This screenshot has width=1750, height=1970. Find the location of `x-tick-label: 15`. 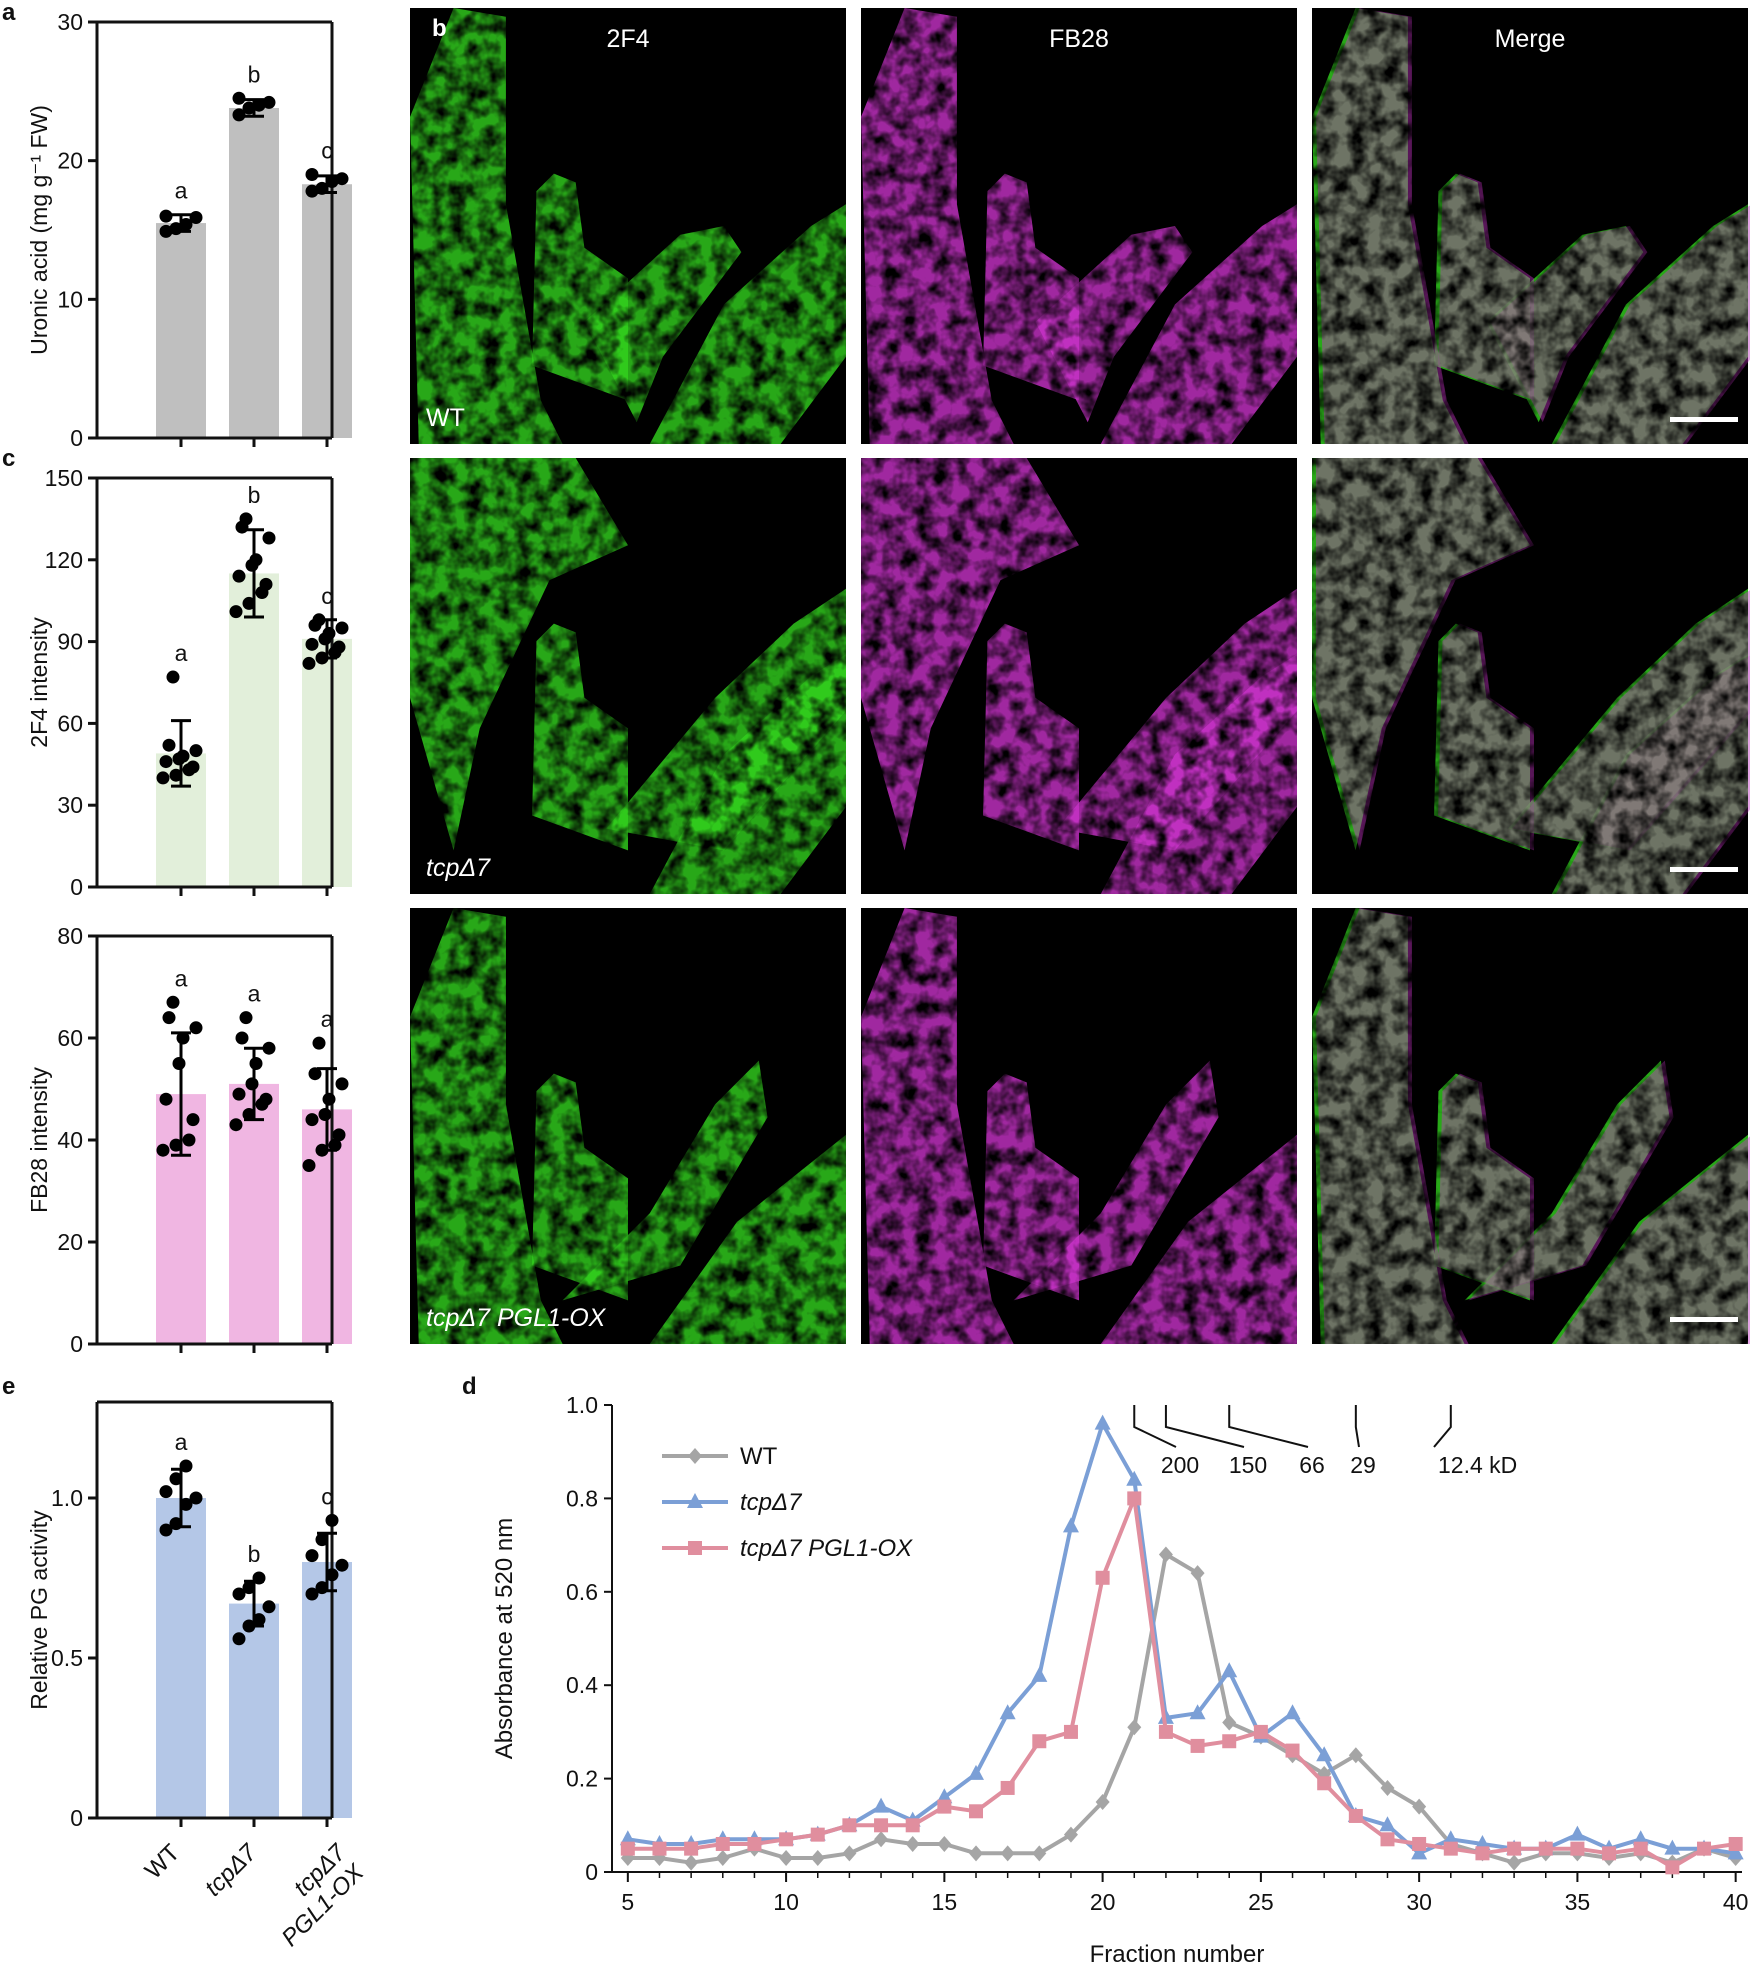

x-tick-label: 15 is located at coordinates (945, 1902).